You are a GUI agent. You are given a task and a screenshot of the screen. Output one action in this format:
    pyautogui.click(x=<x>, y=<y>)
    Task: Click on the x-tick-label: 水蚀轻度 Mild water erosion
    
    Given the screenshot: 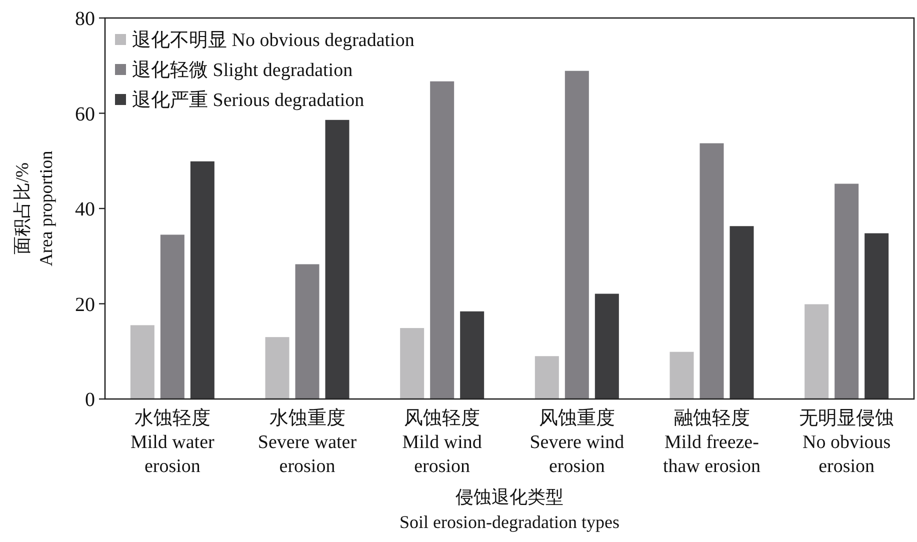 What is the action you would take?
    pyautogui.click(x=173, y=442)
    